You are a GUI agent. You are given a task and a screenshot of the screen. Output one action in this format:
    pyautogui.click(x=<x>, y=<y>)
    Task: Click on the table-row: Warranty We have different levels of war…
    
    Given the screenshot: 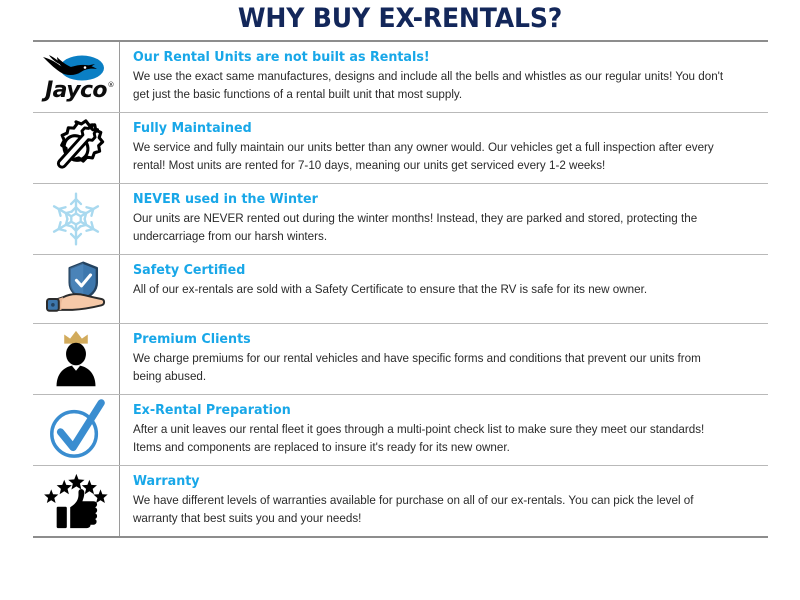 What is the action you would take?
    pyautogui.click(x=400, y=501)
    